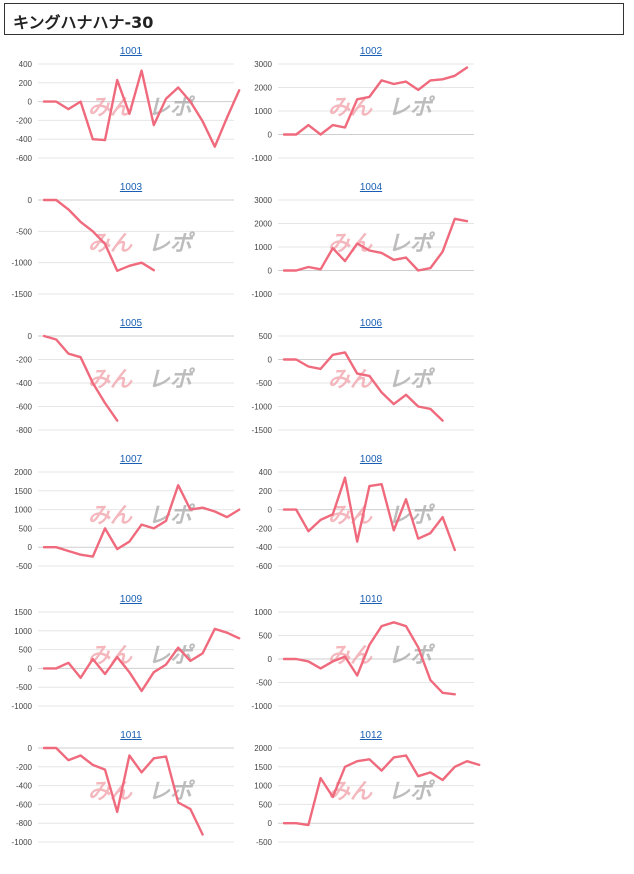 The image size is (634, 874). I want to click on machine-link-1009: 1009, so click(131, 599).